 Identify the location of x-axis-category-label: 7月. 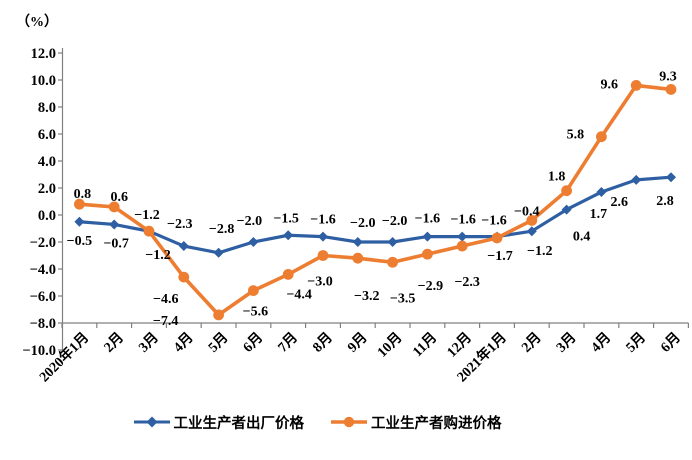
(288, 343).